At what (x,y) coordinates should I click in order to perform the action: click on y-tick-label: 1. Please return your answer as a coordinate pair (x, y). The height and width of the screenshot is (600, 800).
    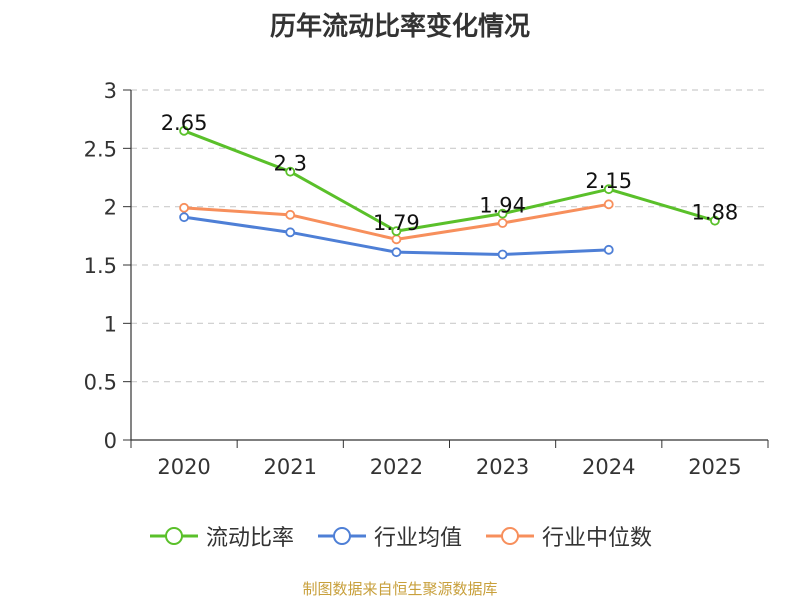
    Looking at the image, I should click on (110, 324).